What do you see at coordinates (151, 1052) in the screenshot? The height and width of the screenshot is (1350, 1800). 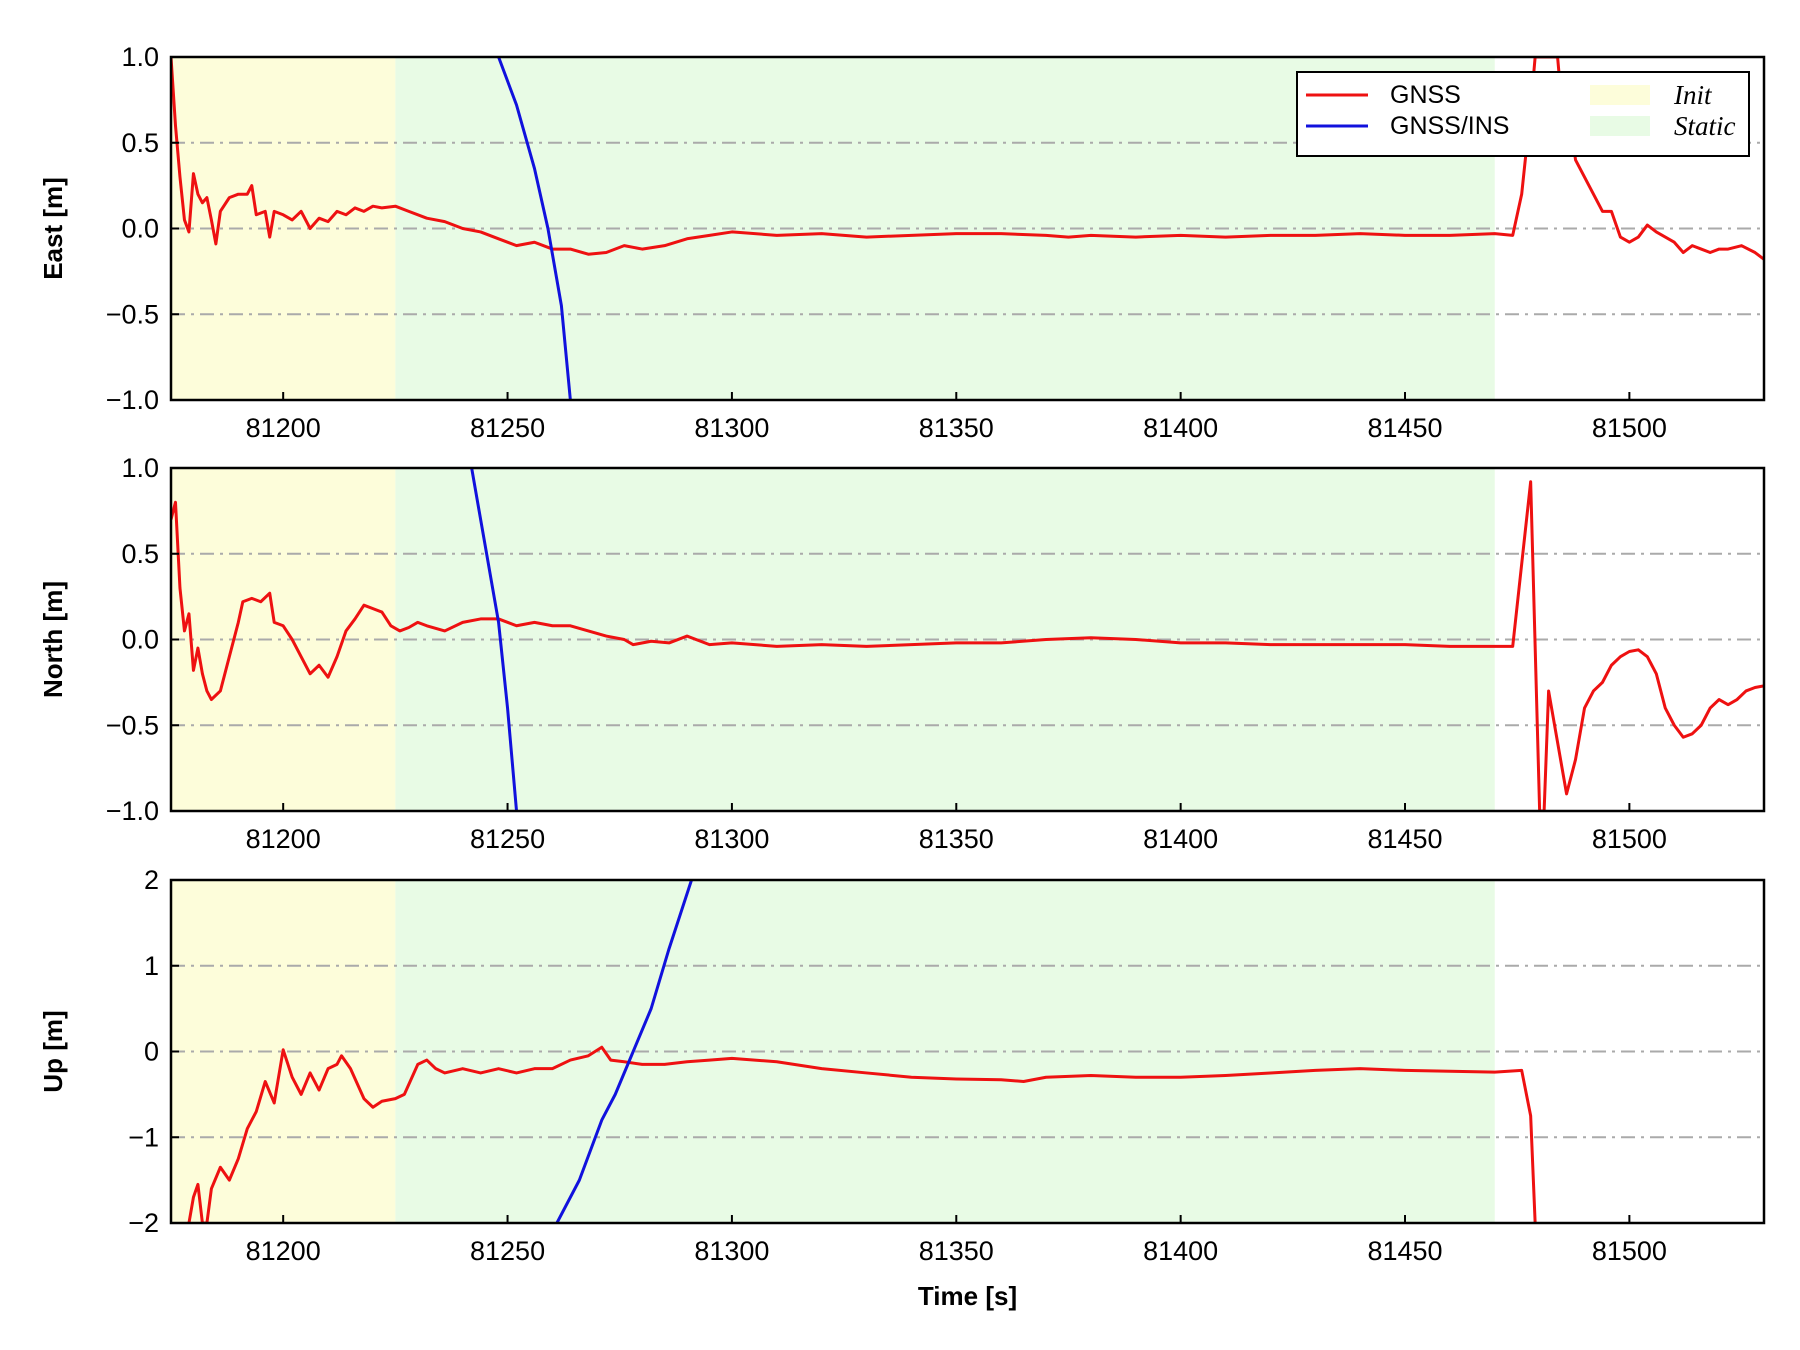 I see `y-tick-label: 0` at bounding box center [151, 1052].